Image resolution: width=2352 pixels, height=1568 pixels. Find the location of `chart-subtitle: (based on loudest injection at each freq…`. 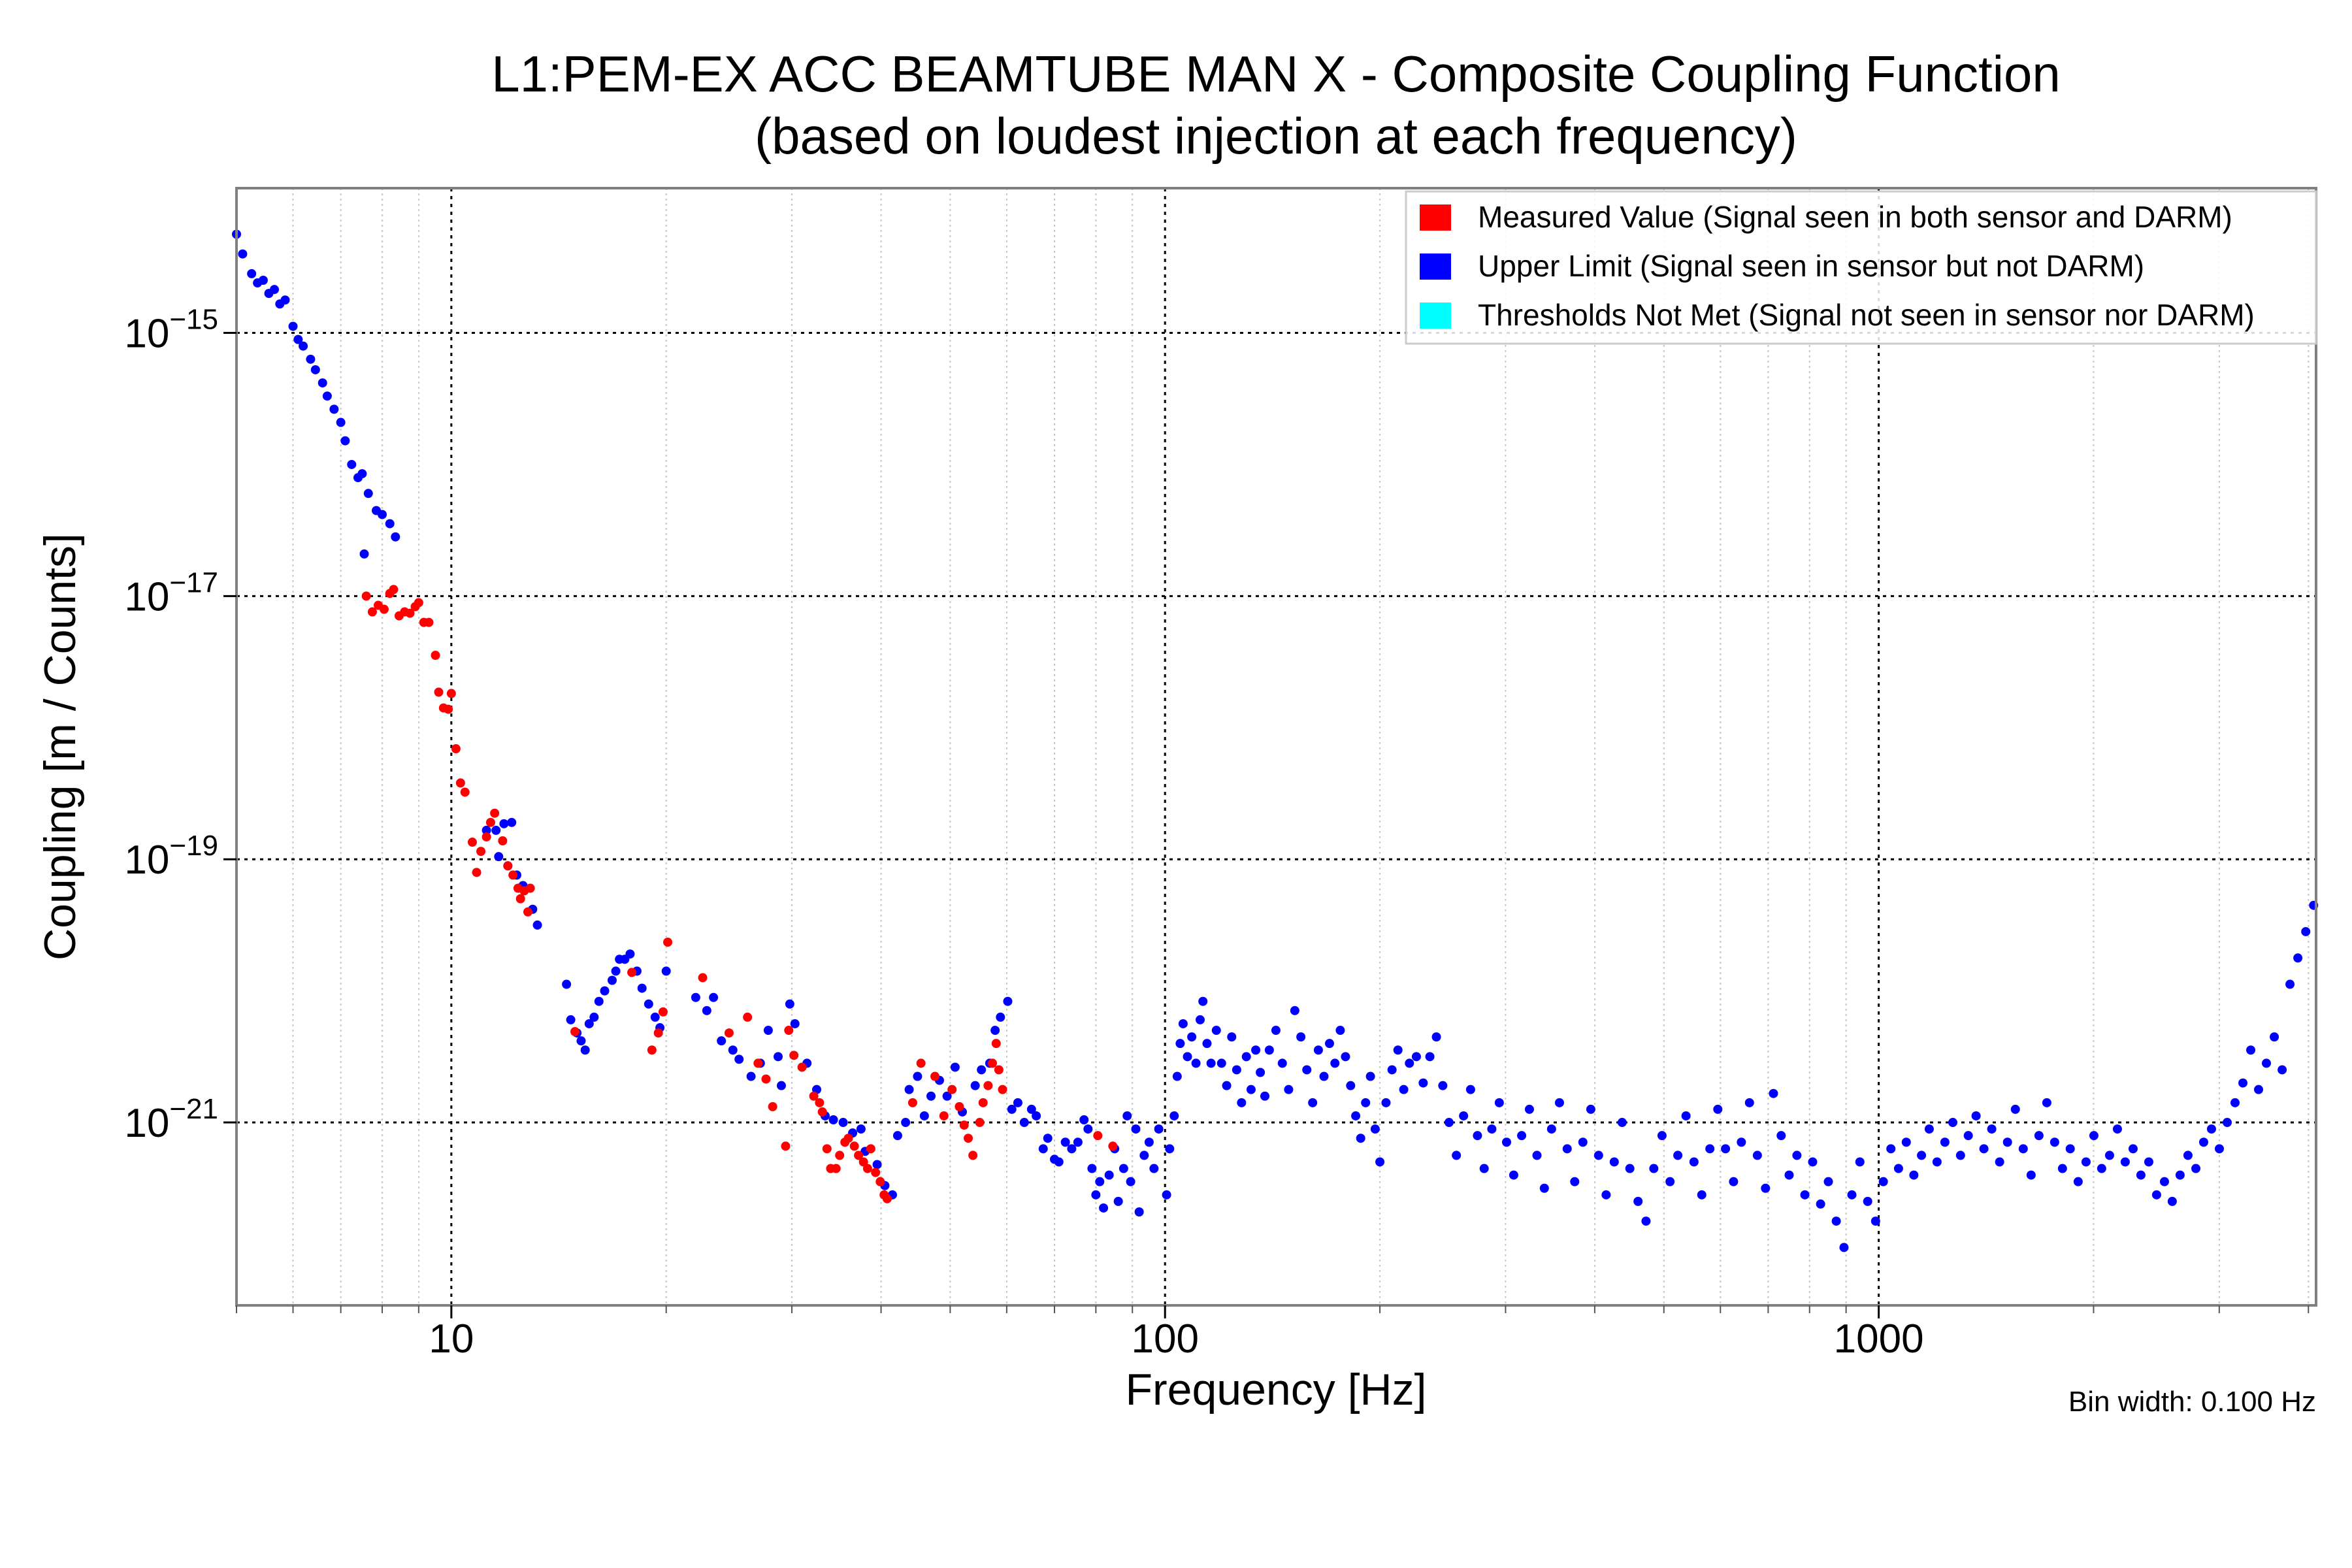

chart-subtitle: (based on loudest injection at each freq… is located at coordinates (1276, 136).